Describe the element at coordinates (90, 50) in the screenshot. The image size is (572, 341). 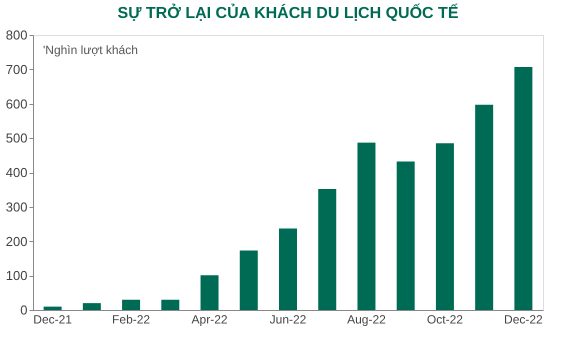
I see `annotation: 'Nghìn lượt khách` at that location.